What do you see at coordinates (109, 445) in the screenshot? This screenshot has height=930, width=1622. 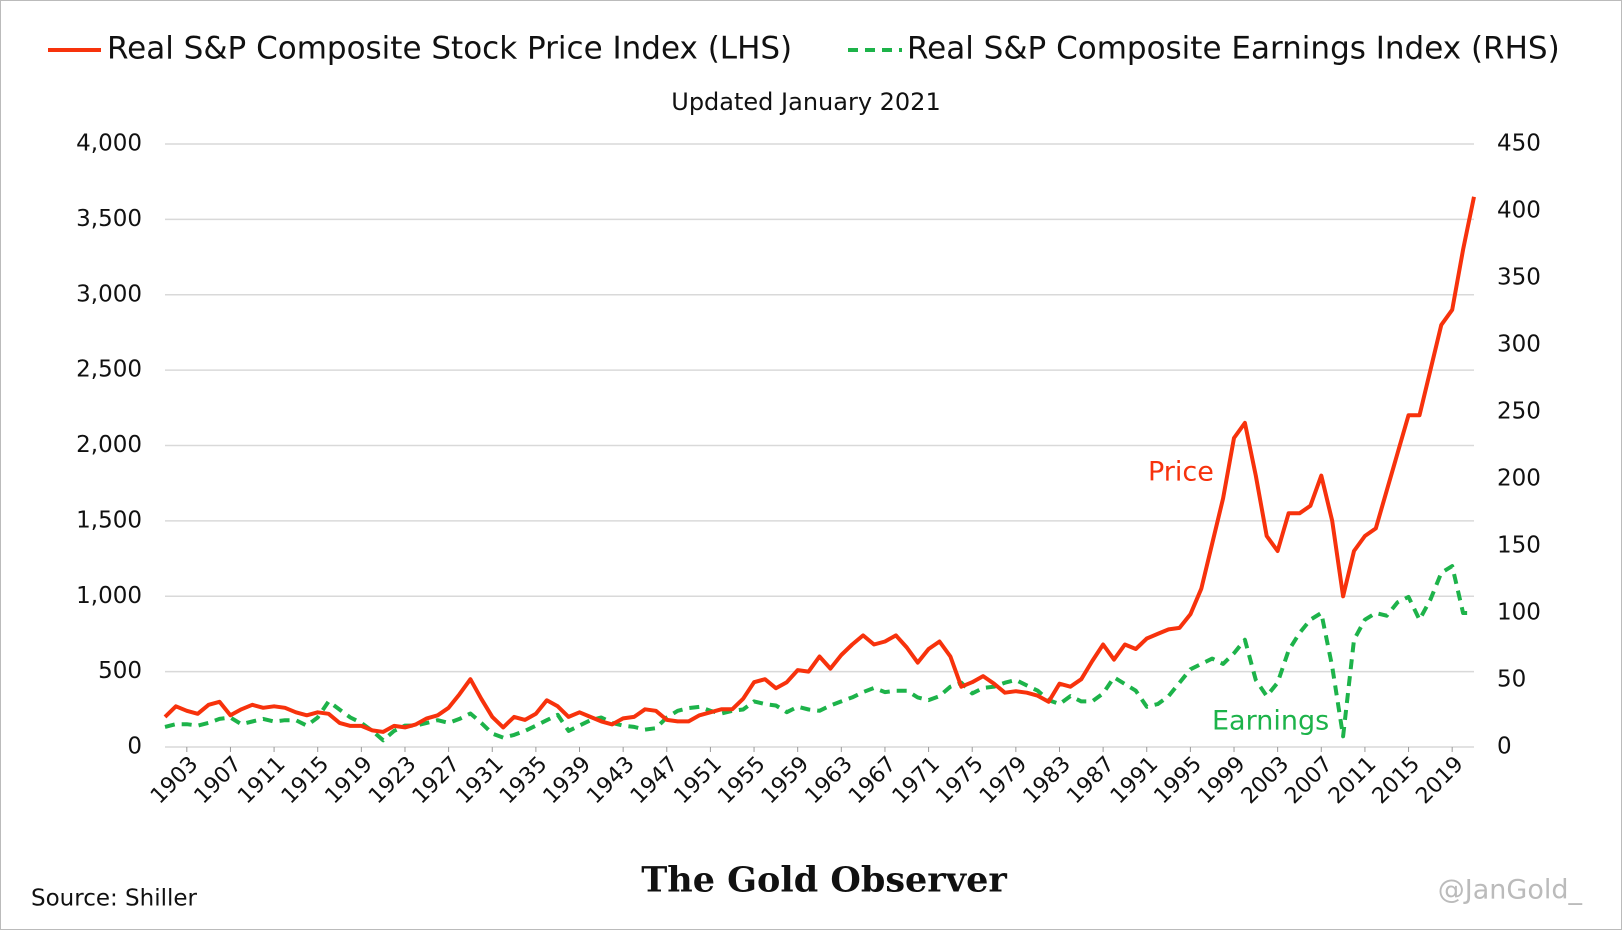 I see `y-tick-label: 2,000` at bounding box center [109, 445].